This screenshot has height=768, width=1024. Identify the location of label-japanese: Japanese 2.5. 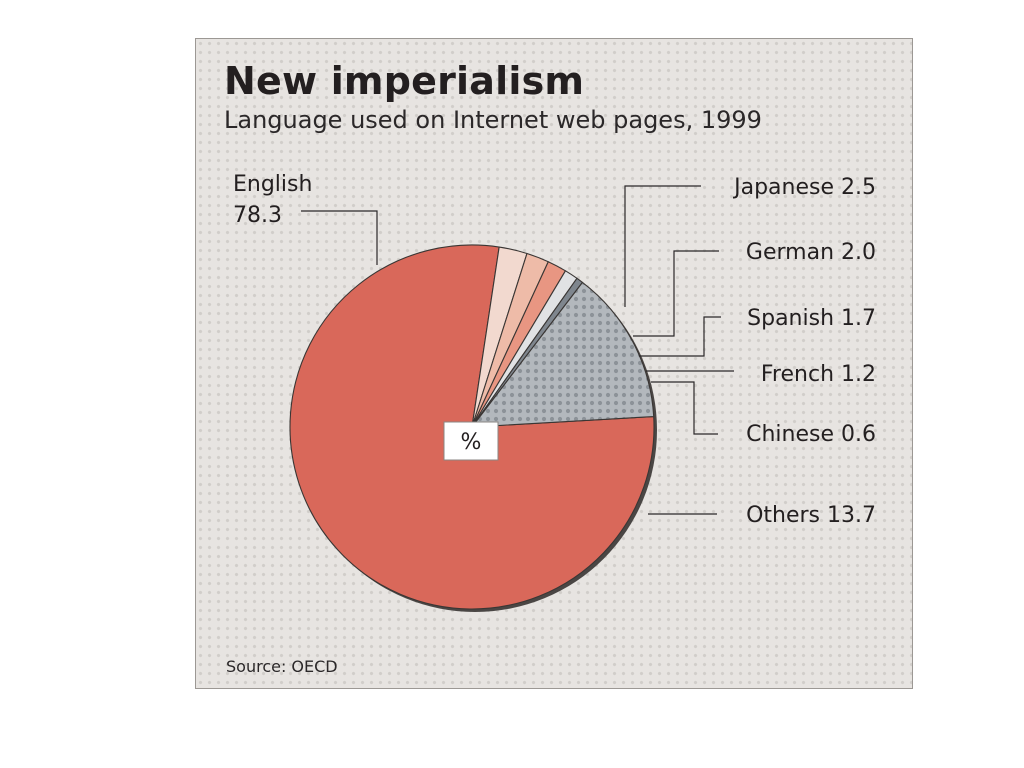
(804, 187).